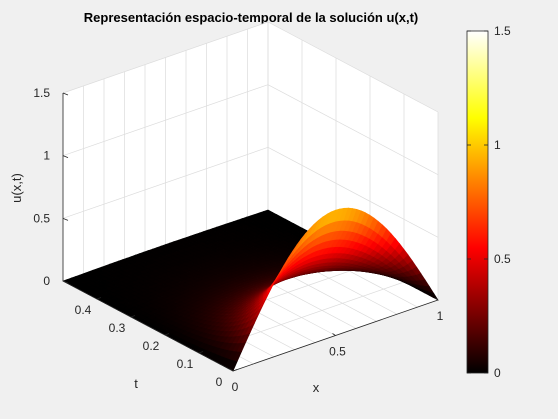 This screenshot has height=419, width=558. What do you see at coordinates (337, 352) in the screenshot?
I see `x-tick-label: 0.5` at bounding box center [337, 352].